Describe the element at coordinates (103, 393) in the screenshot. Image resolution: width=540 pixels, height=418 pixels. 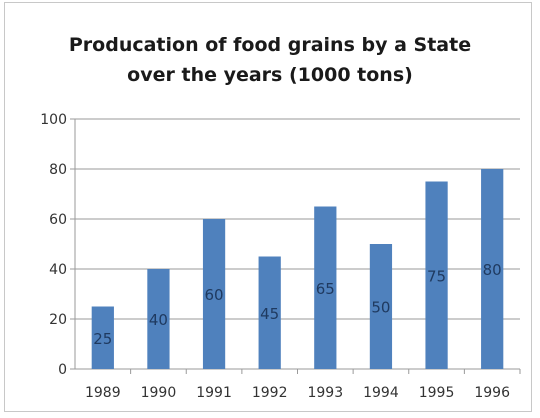
I see `x-tick-label-1989: 1989` at that location.